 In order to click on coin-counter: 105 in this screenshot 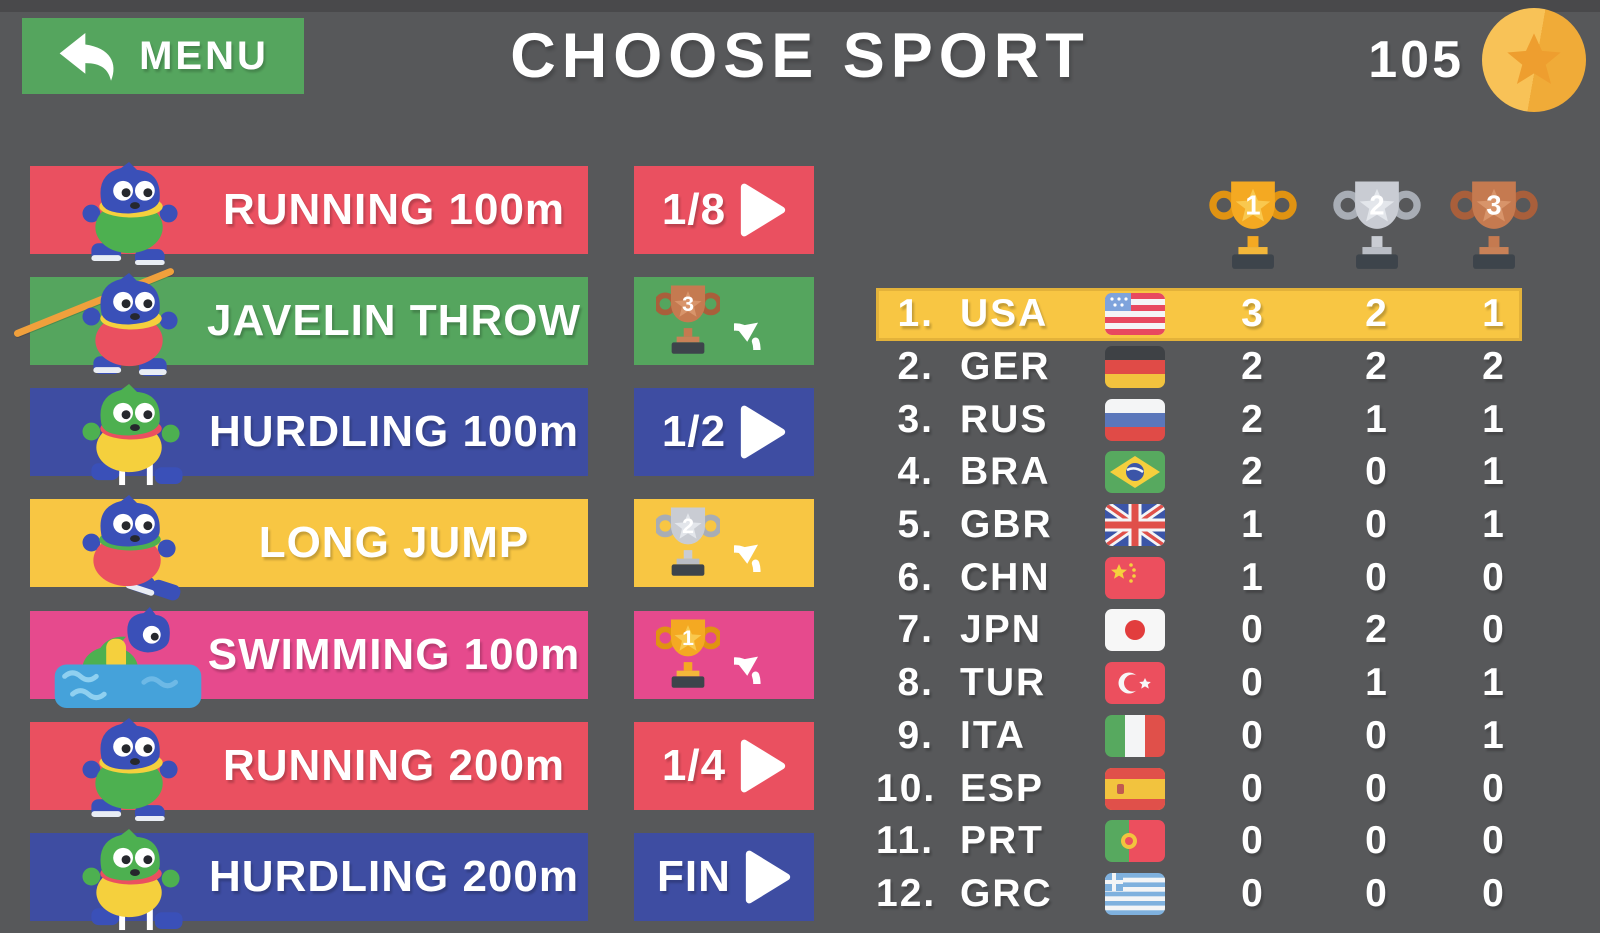, I will do `click(1477, 60)`.